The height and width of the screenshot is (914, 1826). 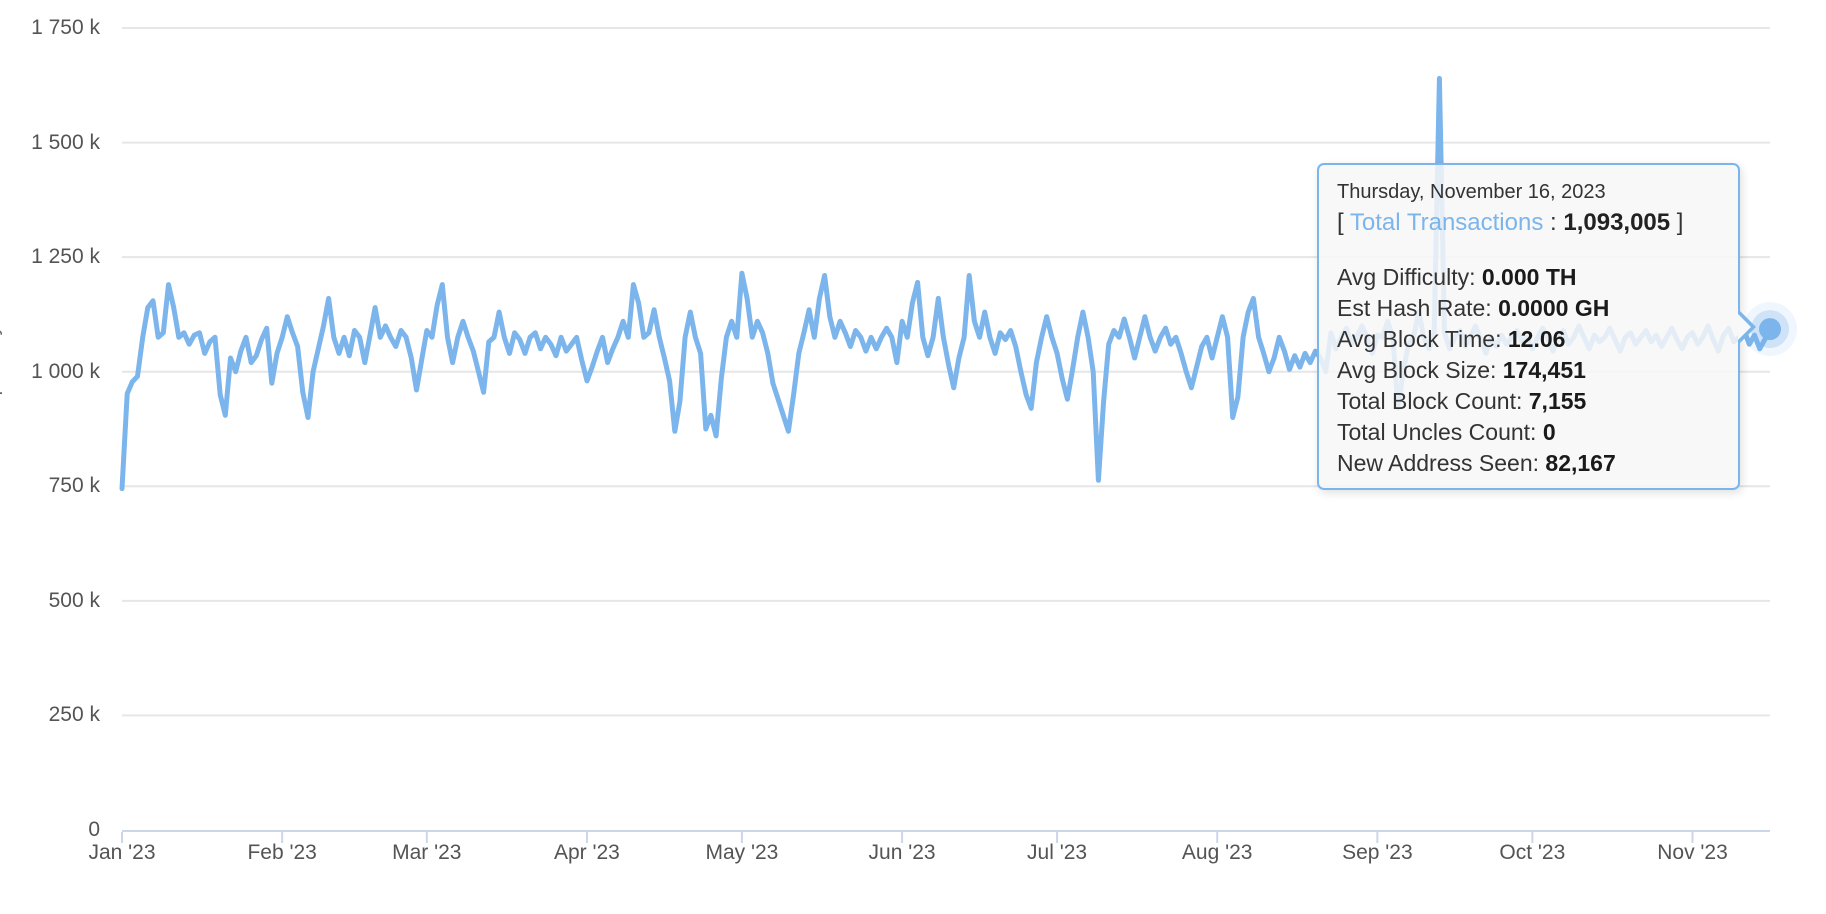 I want to click on tooltip-stat-value: 0.000 TH, so click(x=1529, y=277).